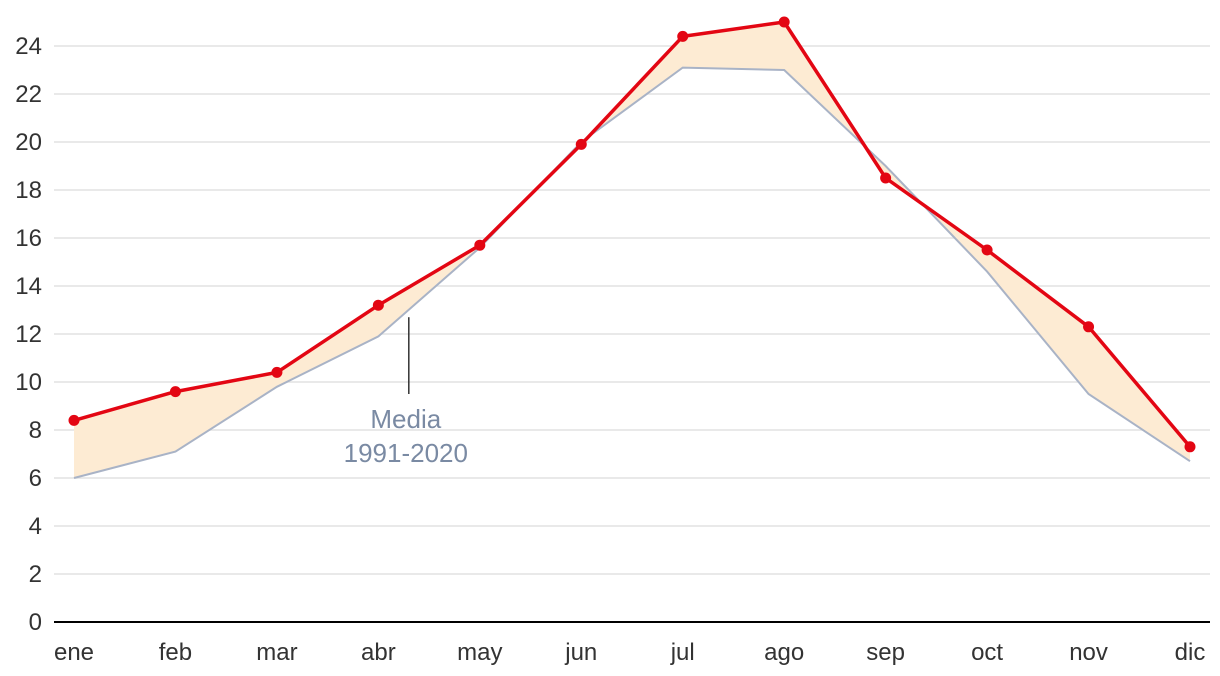 This screenshot has width=1220, height=676. What do you see at coordinates (479, 652) in the screenshot?
I see `x-tick-label-may: may` at bounding box center [479, 652].